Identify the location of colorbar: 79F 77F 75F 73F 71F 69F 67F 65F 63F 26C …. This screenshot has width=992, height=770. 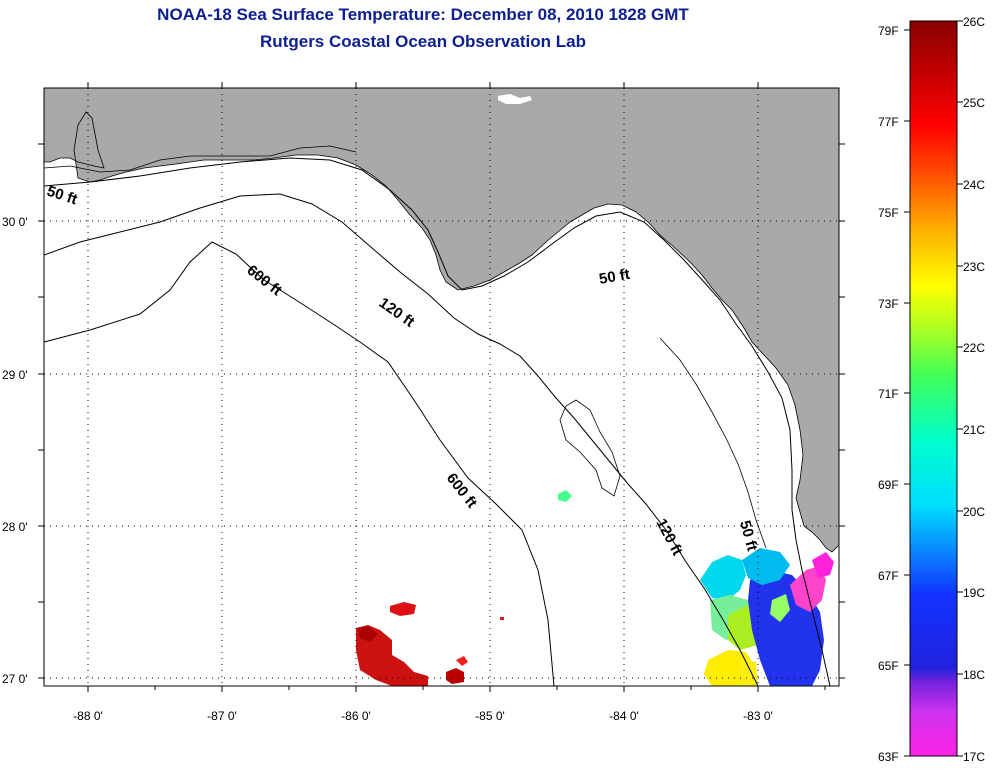
(931, 389).